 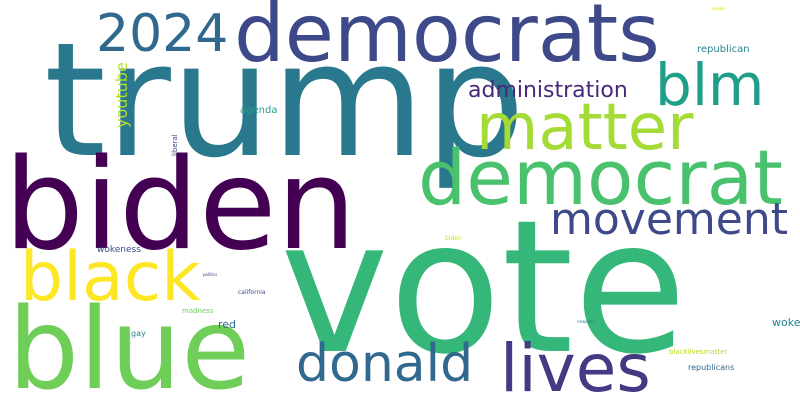 I want to click on word-blue: blue, so click(x=129, y=342).